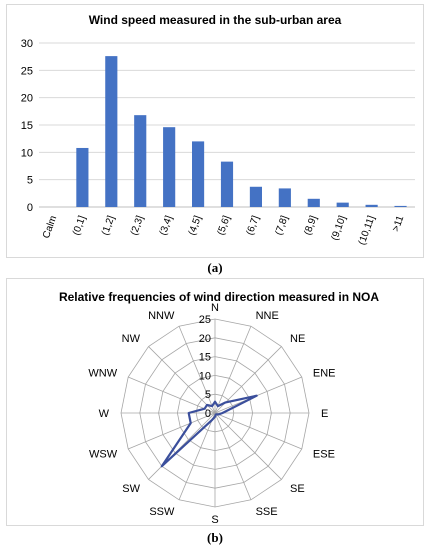 The width and height of the screenshot is (430, 550). What do you see at coordinates (131, 489) in the screenshot?
I see `direction-label: SW` at bounding box center [131, 489].